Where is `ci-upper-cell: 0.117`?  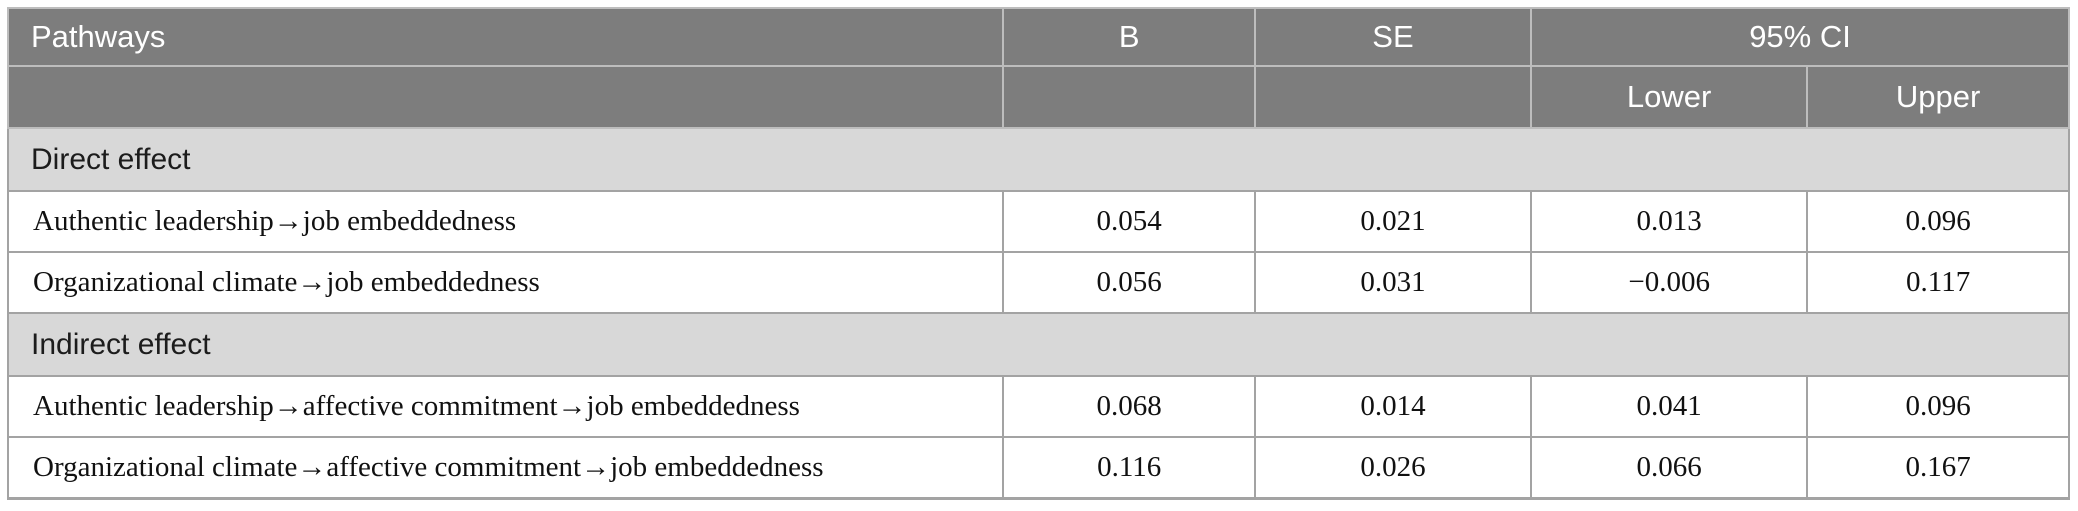 ci-upper-cell: 0.117 is located at coordinates (1938, 282).